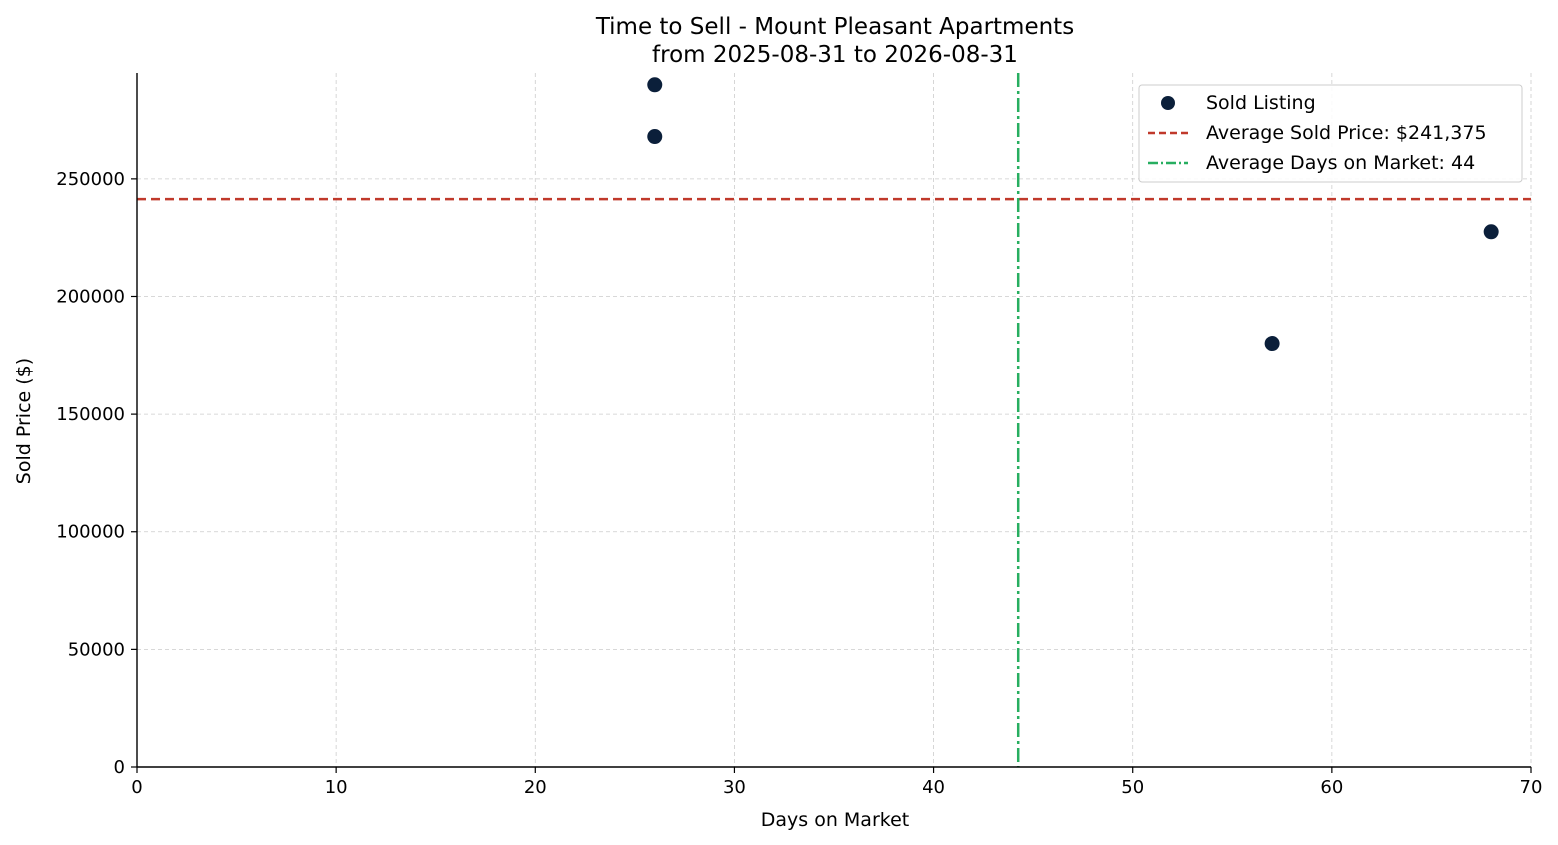  Describe the element at coordinates (1132, 787) in the screenshot. I see `x-tick-label: 50` at that location.